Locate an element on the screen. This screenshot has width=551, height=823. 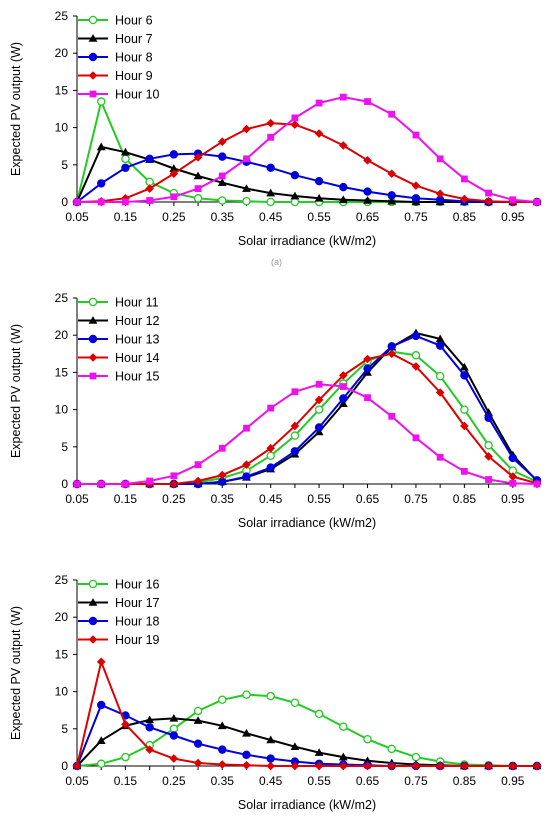
legend-label: Hour 6 is located at coordinates (134, 21).